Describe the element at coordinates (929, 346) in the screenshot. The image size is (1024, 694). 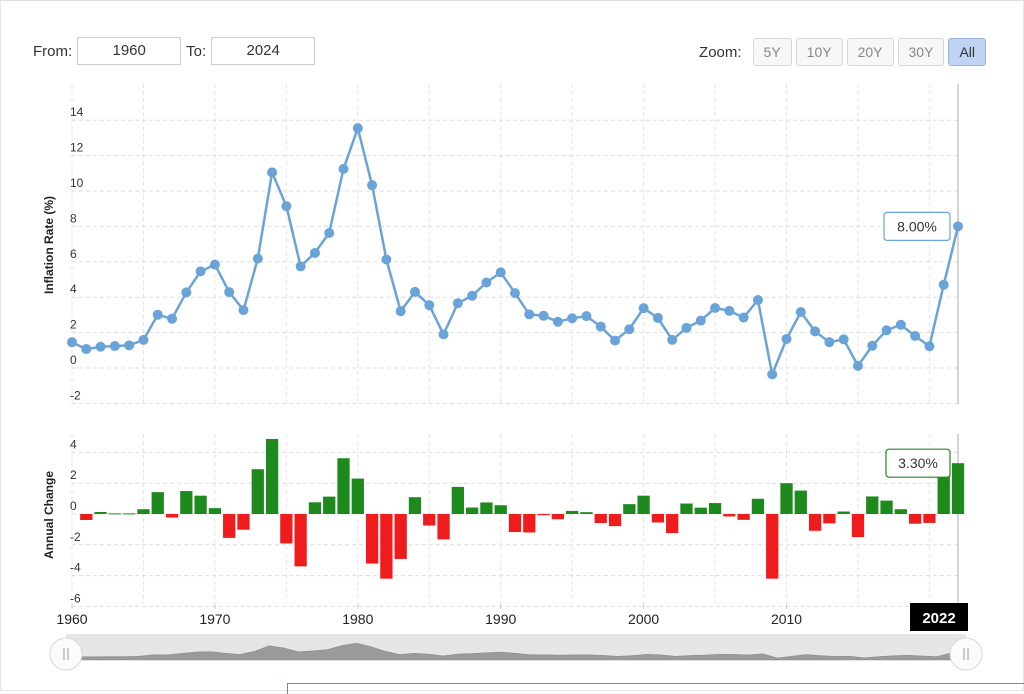
I see `point-2020` at that location.